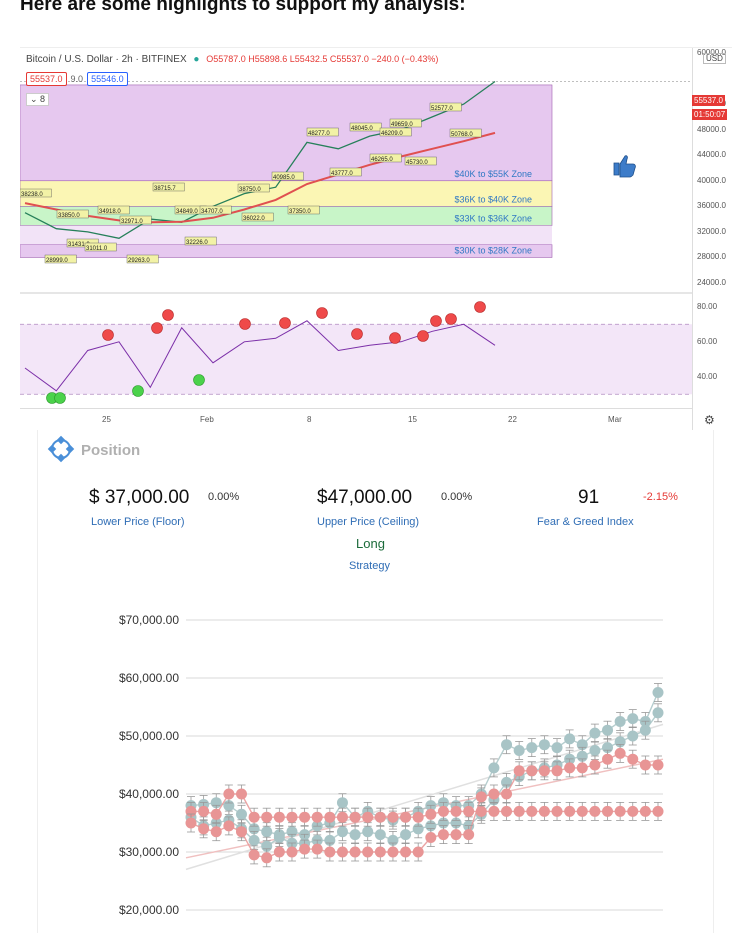  What do you see at coordinates (382, 160) in the screenshot?
I see `price-annotation-label: 46265.0` at bounding box center [382, 160].